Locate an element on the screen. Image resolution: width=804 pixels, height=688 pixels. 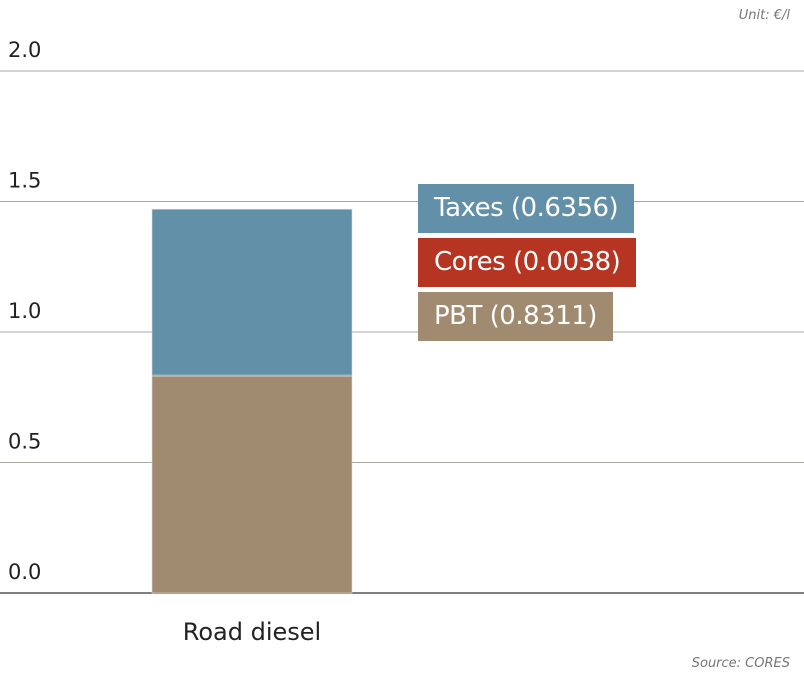
legend-cores: Cores (0.0038) is located at coordinates (527, 262).